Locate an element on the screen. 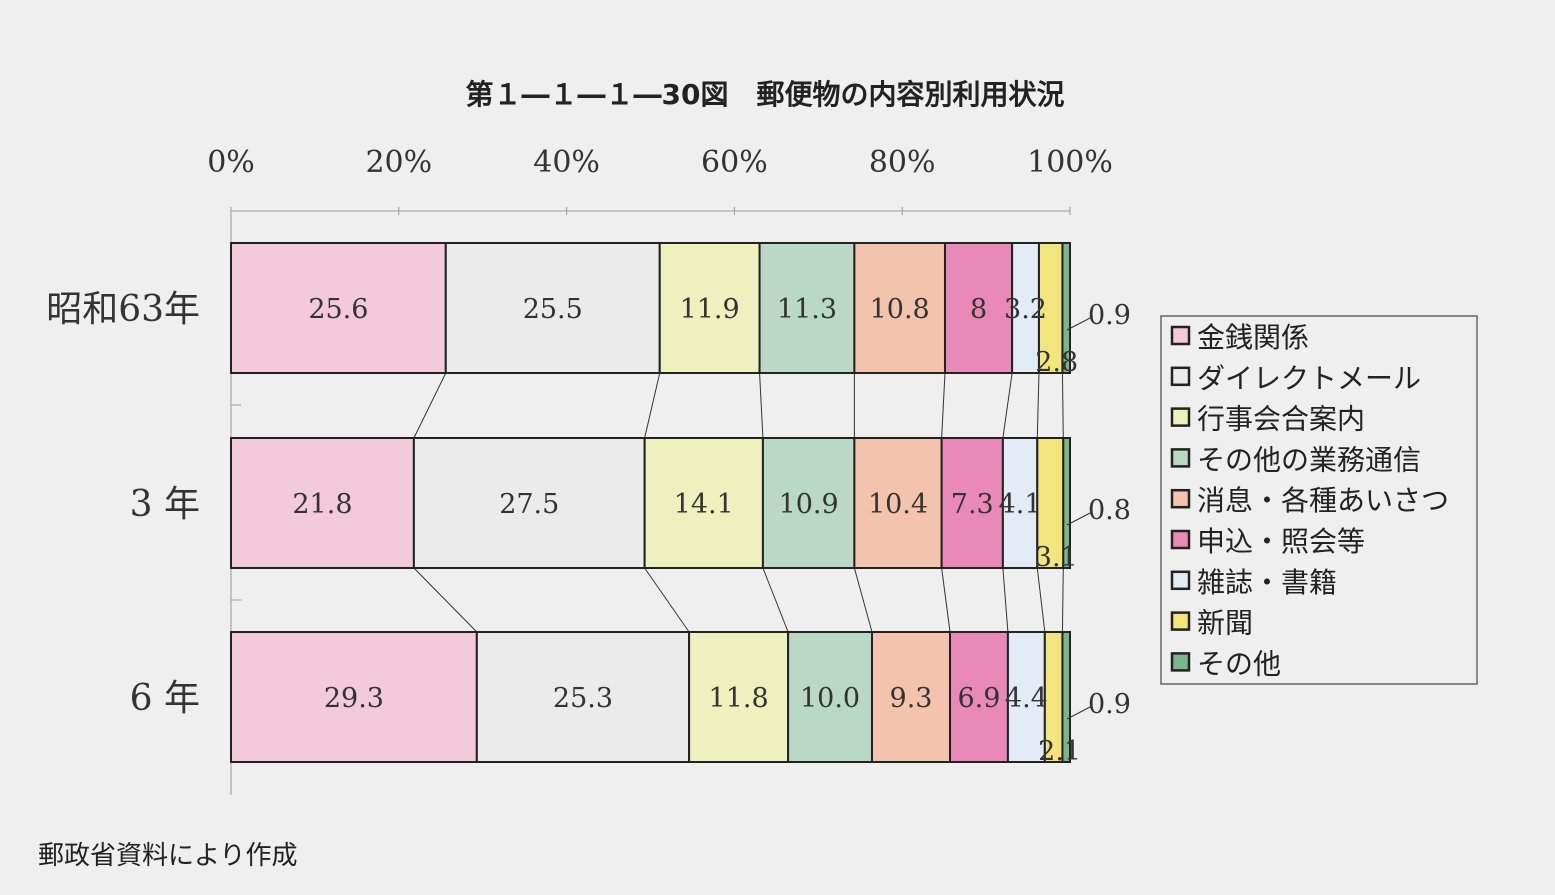  data-label: 27.5 is located at coordinates (529, 504).